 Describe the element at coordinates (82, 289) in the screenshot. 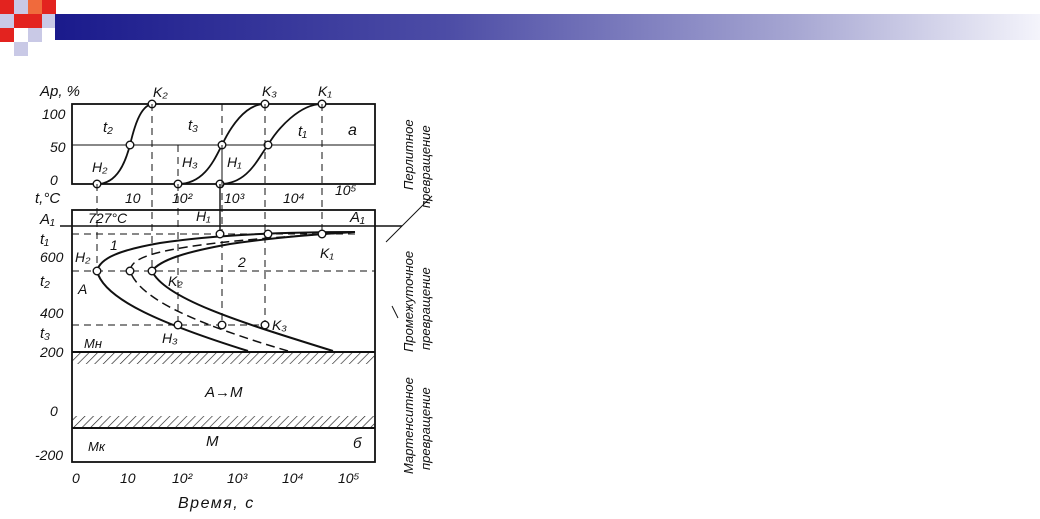

I see `label-austenite-a: A` at that location.